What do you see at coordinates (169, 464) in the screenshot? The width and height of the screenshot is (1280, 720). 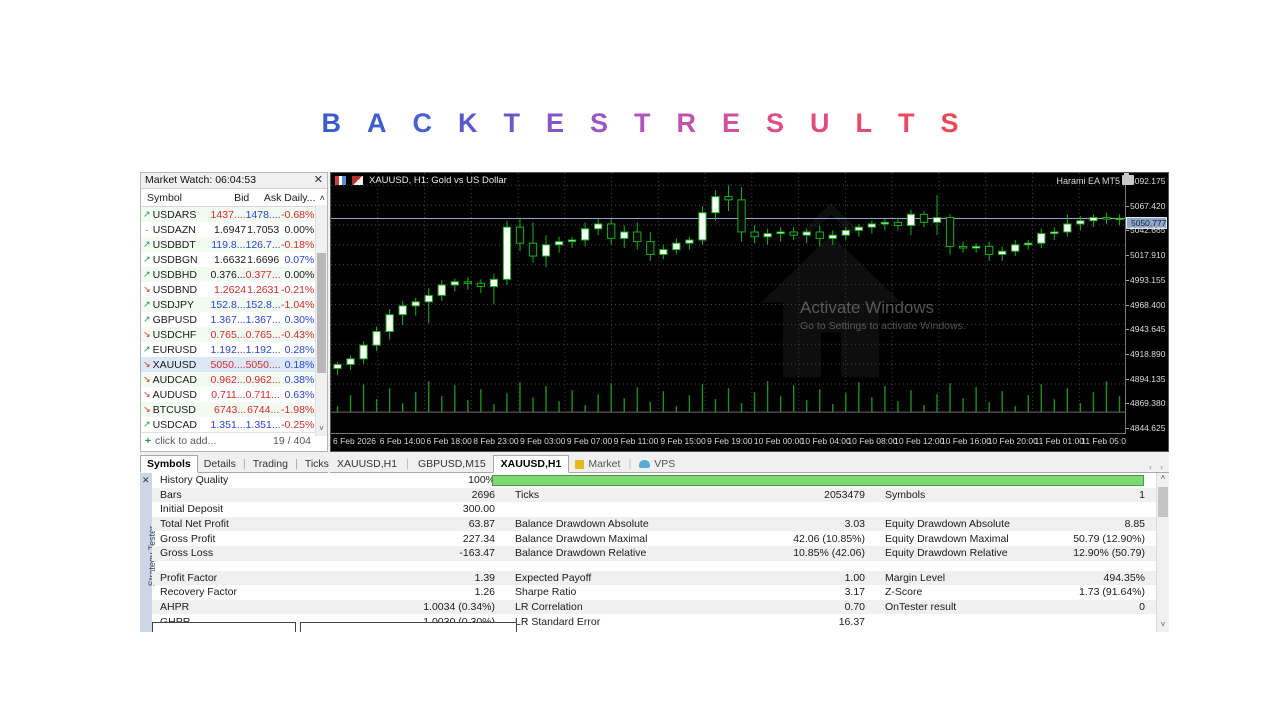 I see `tab-symbols: Symbols` at bounding box center [169, 464].